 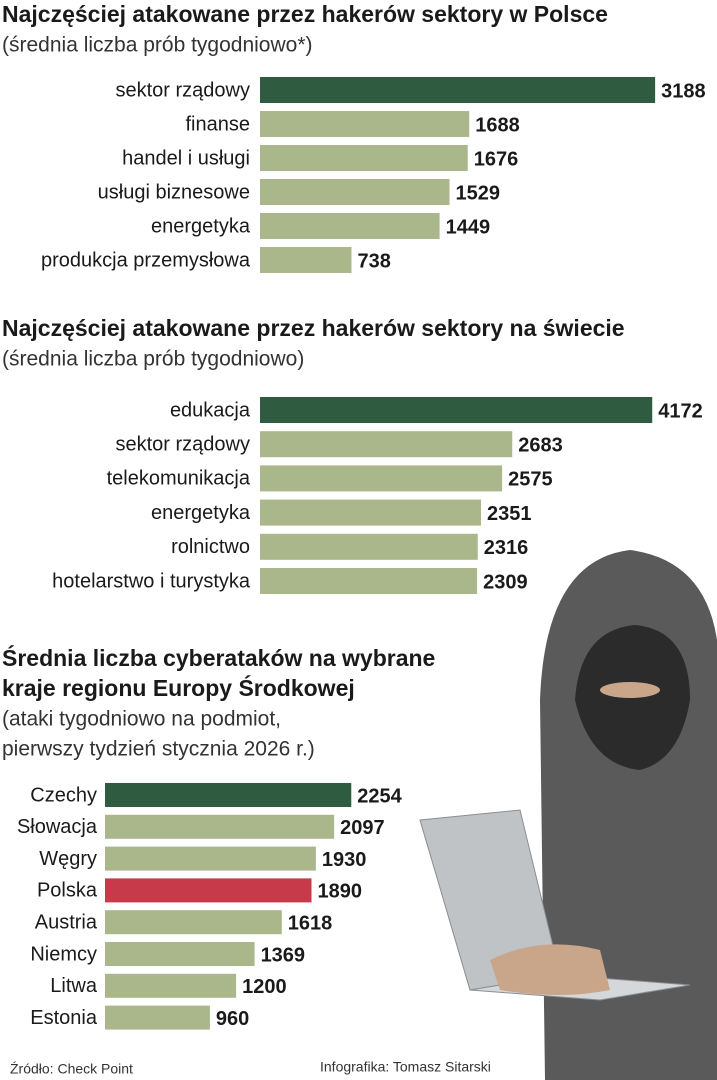 I want to click on value-label: 4172, so click(x=680, y=411).